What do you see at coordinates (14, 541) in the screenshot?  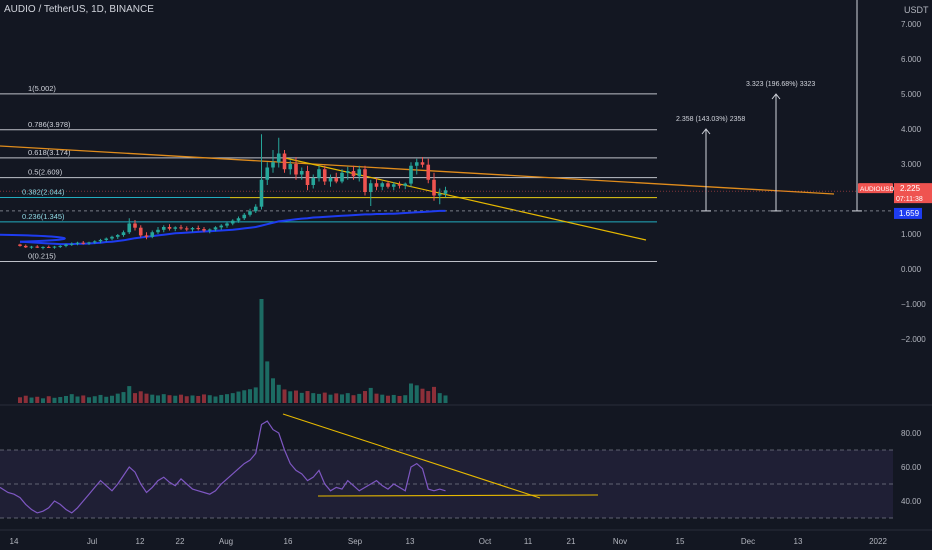 I see `time-tick-label: 14` at bounding box center [14, 541].